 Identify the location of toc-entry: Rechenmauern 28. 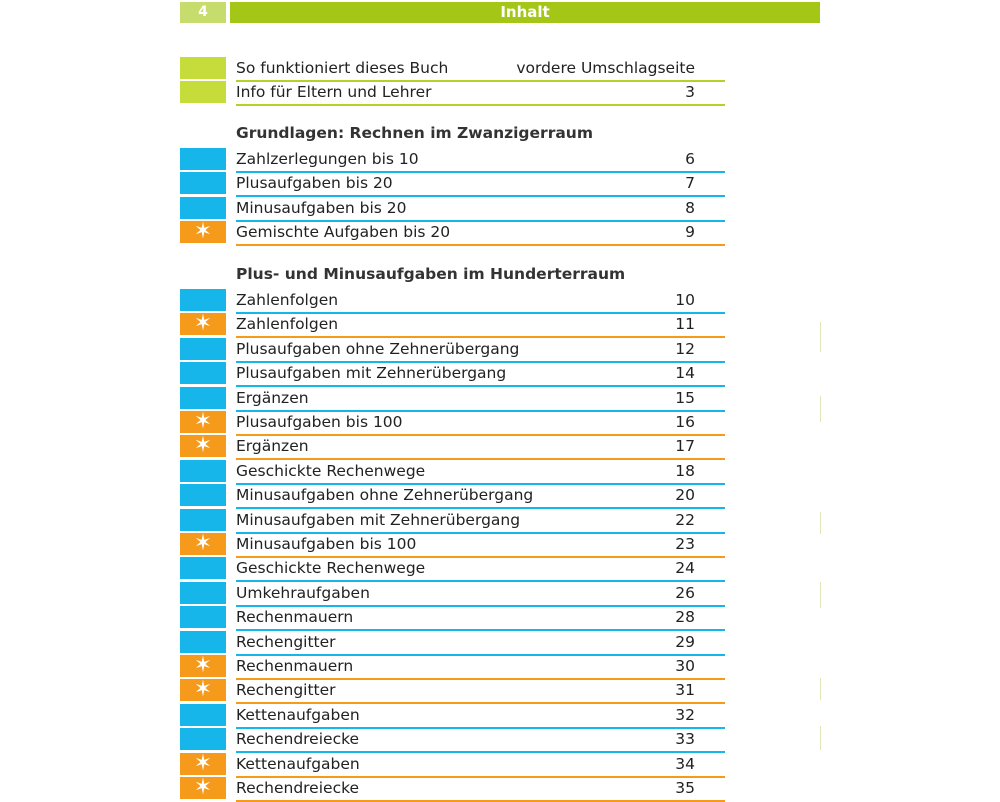
(452, 619).